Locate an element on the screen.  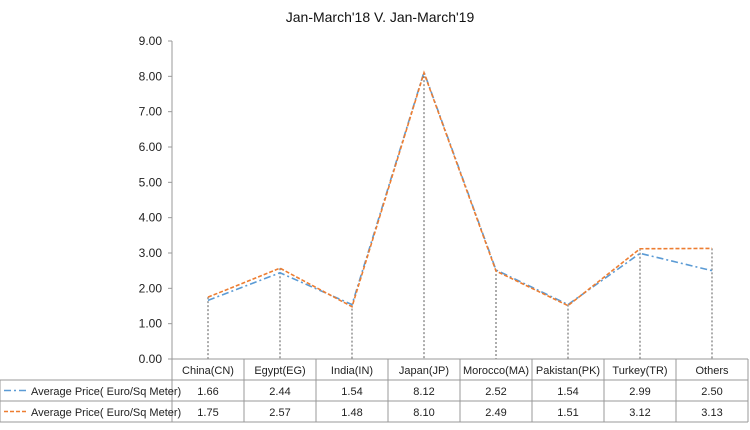
y-tick-label: 5.00 is located at coordinates (151, 182).